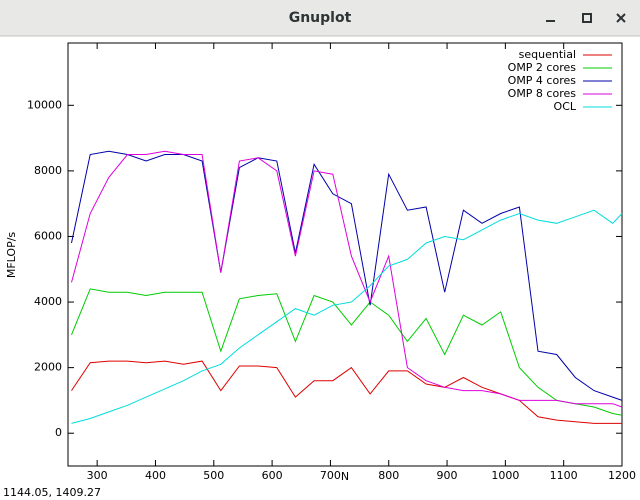  What do you see at coordinates (621, 18) in the screenshot?
I see `close-button` at bounding box center [621, 18].